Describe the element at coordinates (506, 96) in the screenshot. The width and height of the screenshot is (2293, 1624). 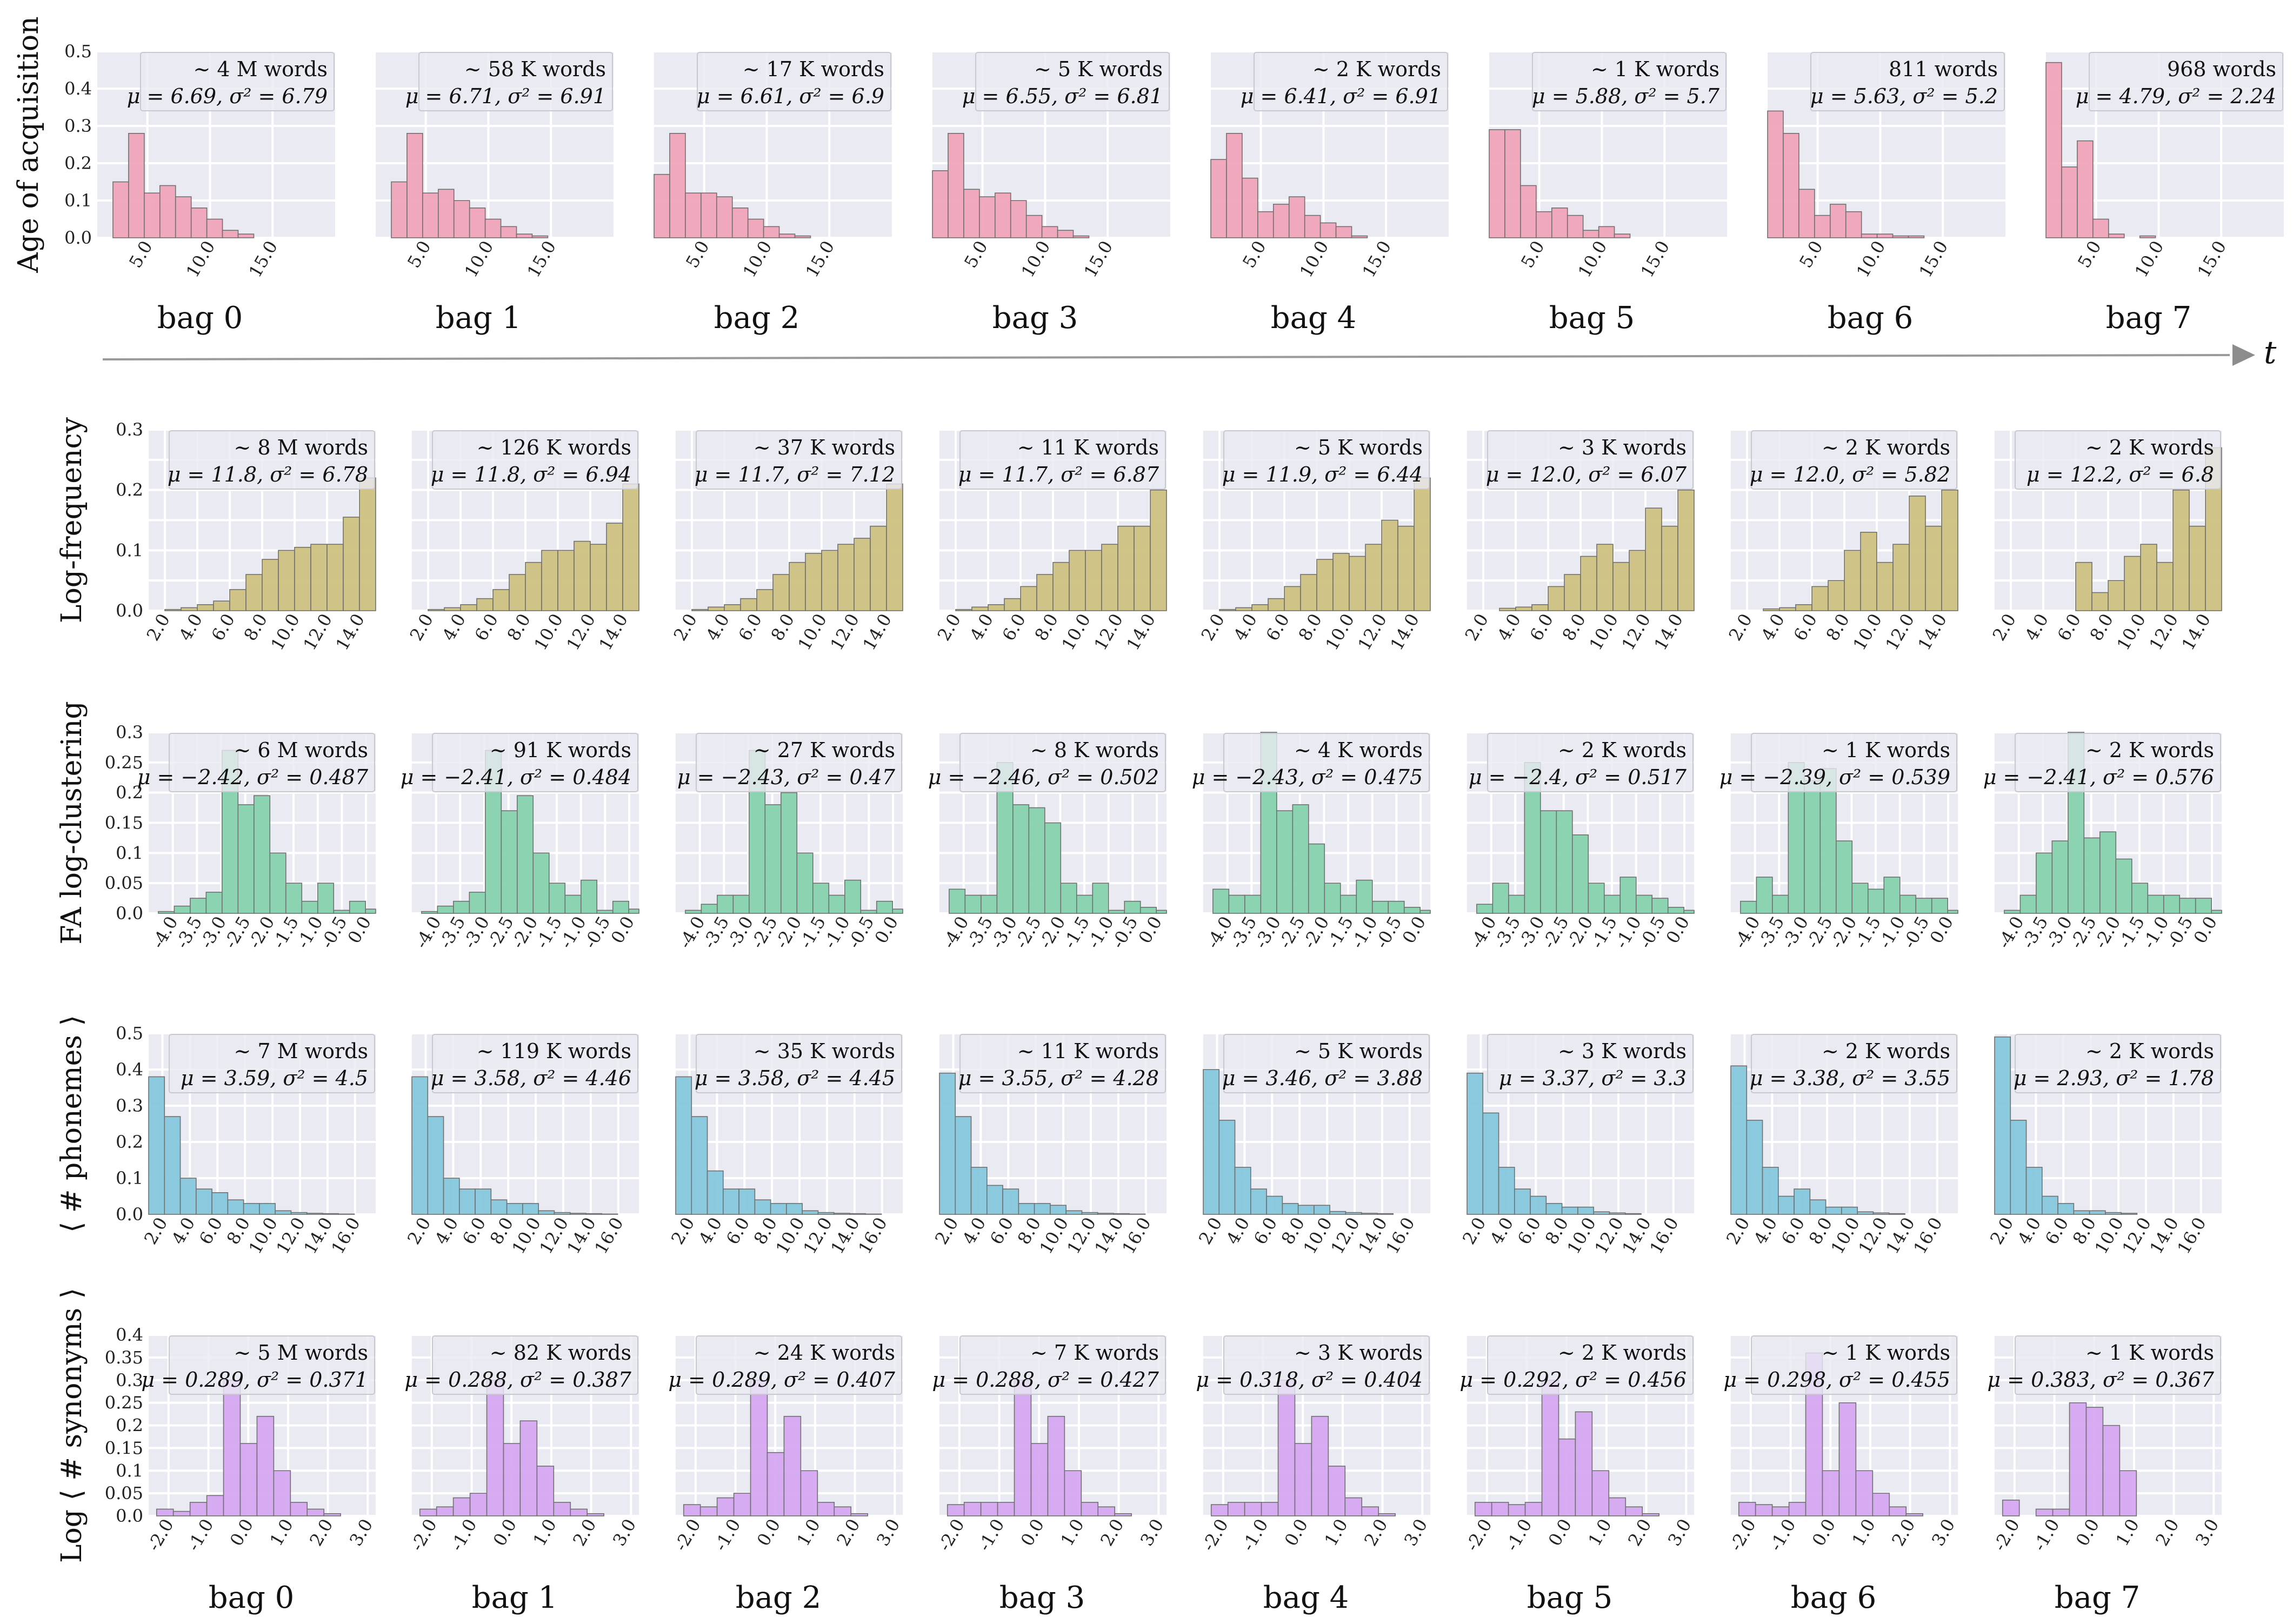
I see `mean-variance-label: μ = 6.71, σ² = 6.91` at that location.